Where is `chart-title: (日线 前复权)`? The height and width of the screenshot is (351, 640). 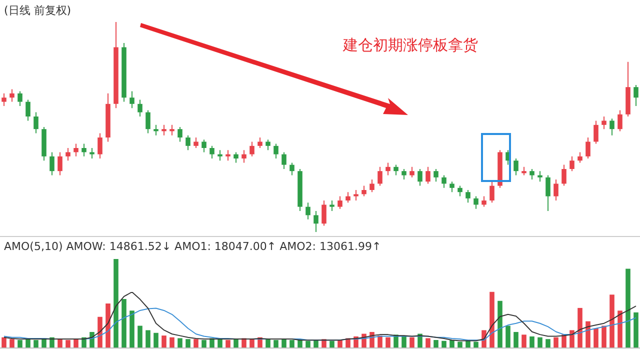
chart-title: (日线 前复权) is located at coordinates (38, 10).